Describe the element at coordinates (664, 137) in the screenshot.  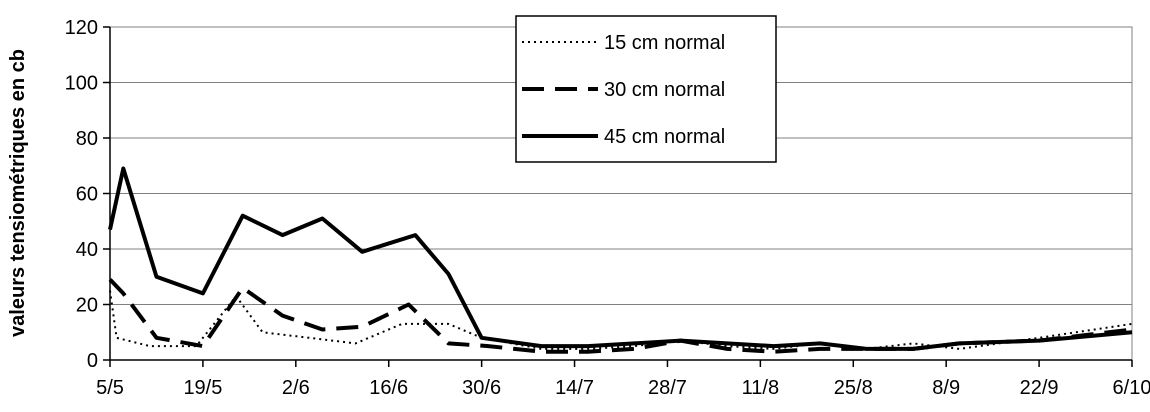
I see `legend-label: 45 cm normal` at that location.